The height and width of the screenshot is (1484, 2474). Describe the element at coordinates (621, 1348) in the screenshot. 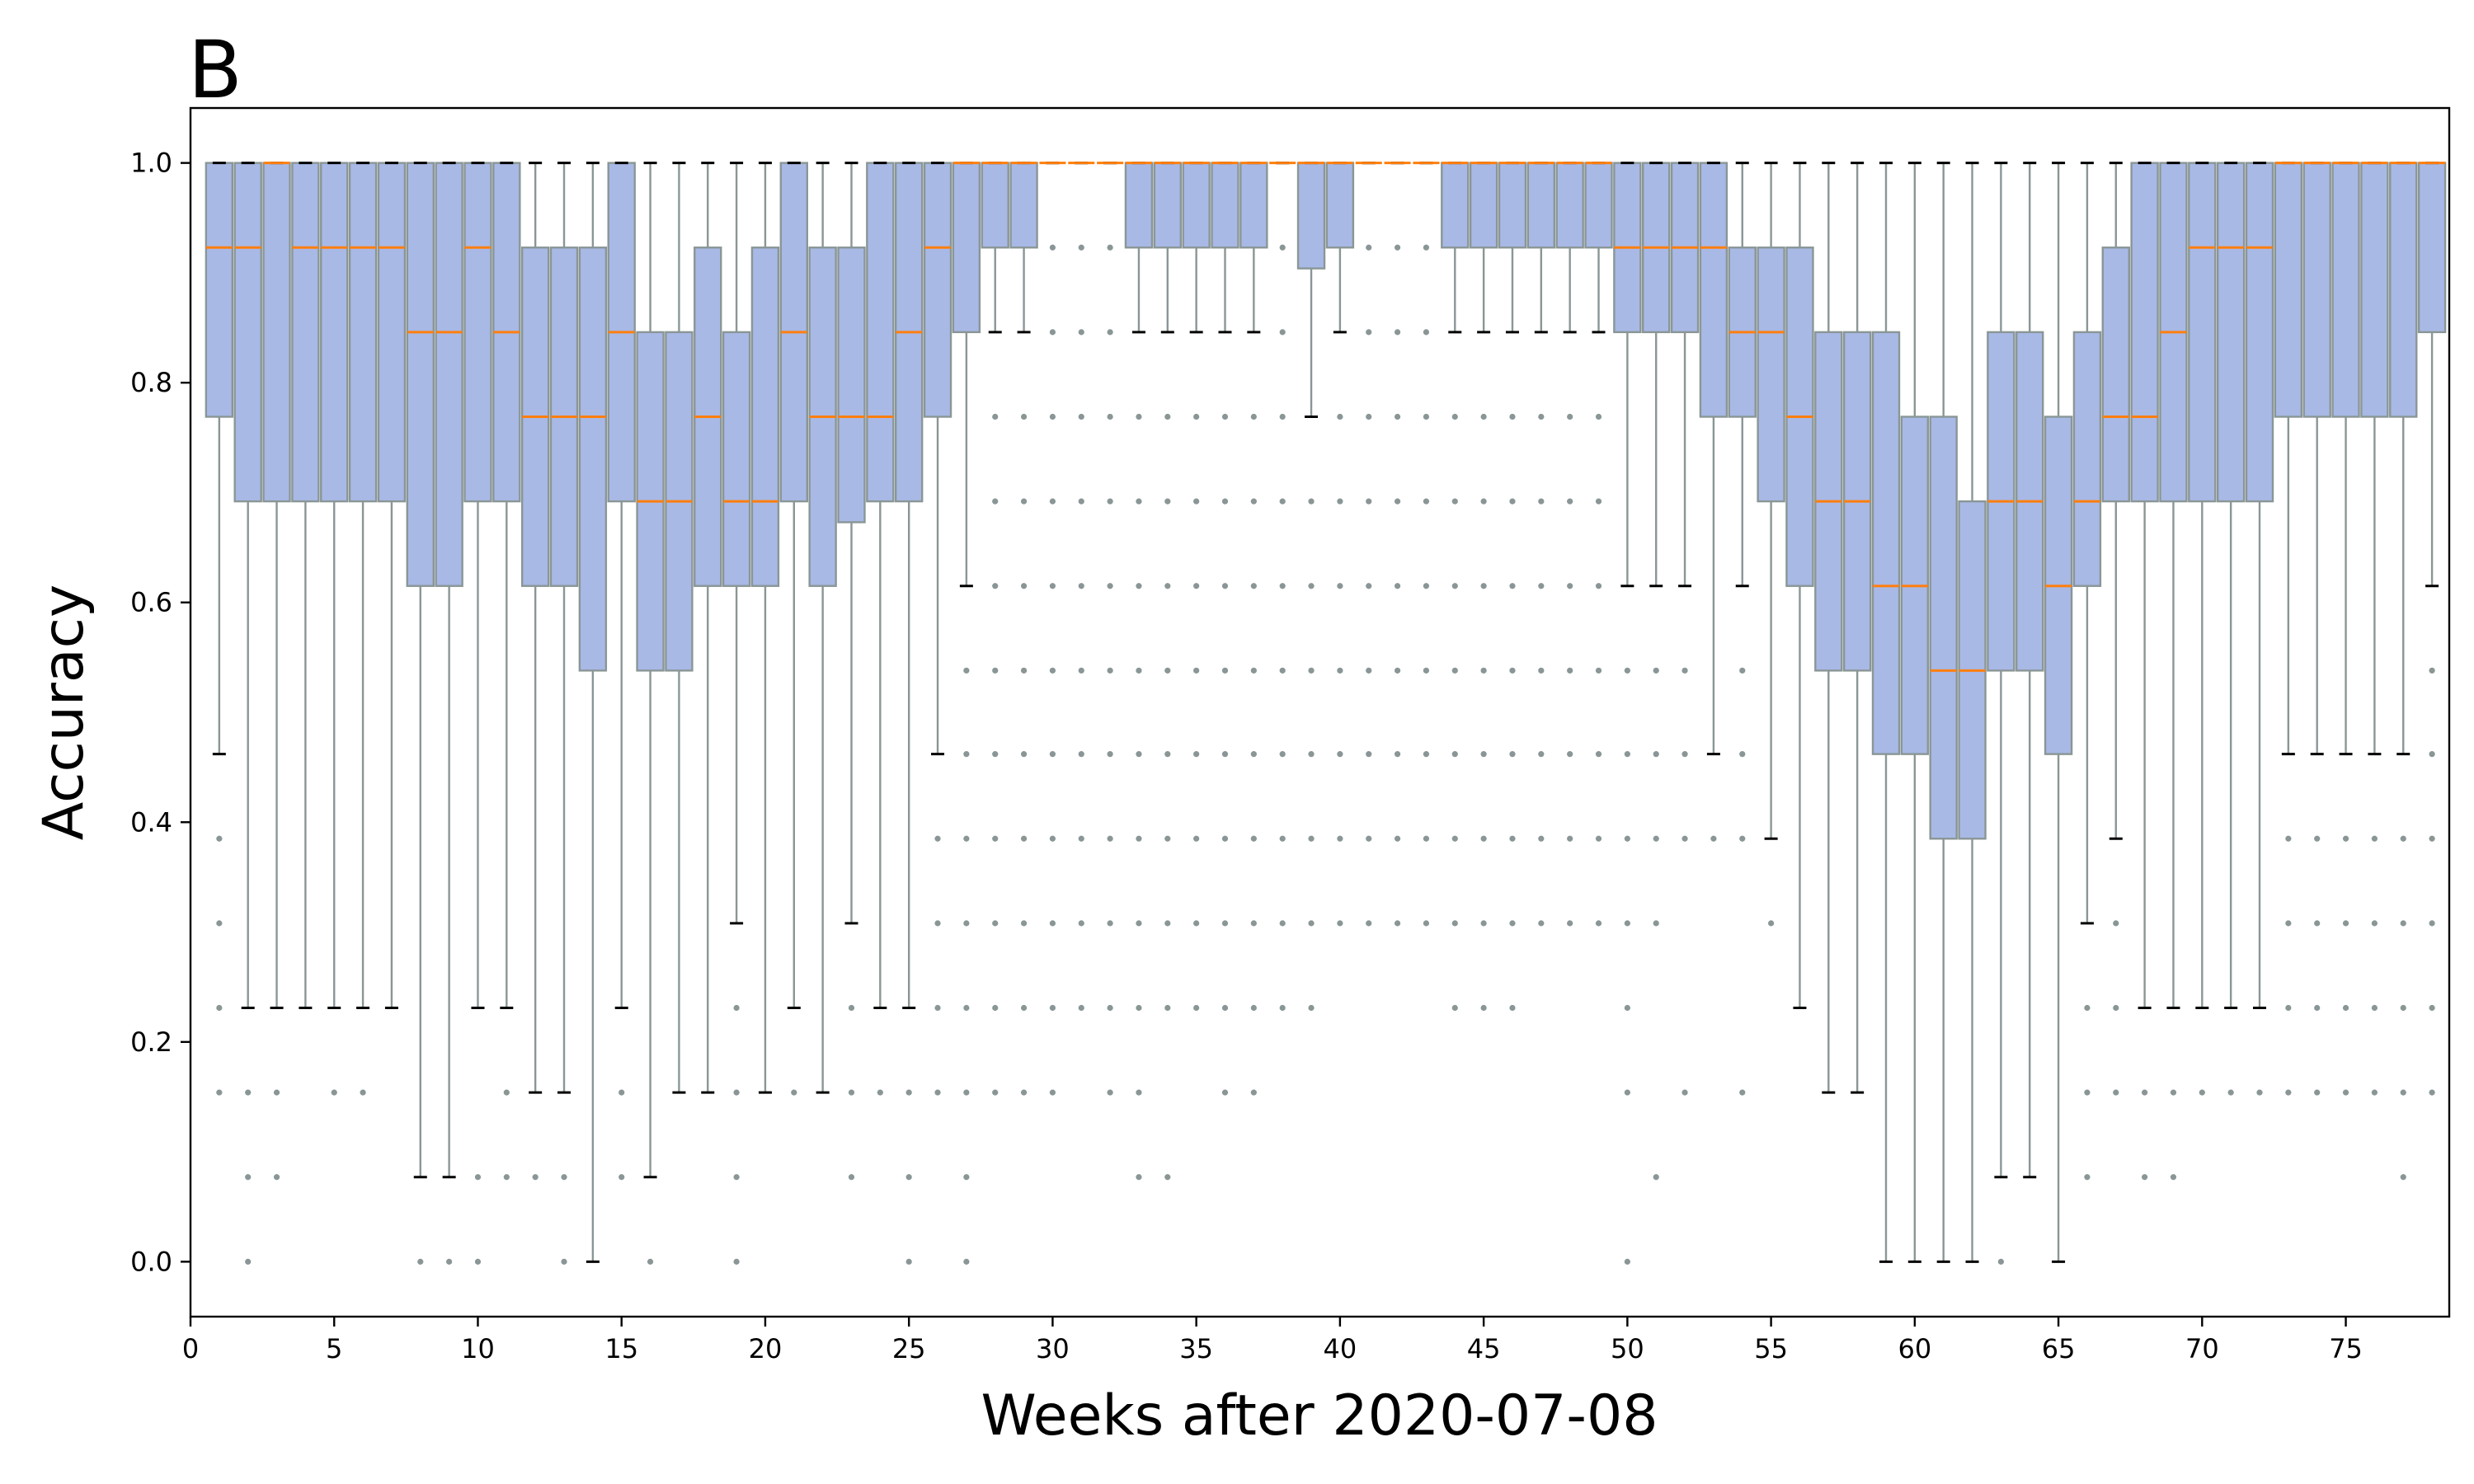

I see `x-tick-label: 15` at that location.